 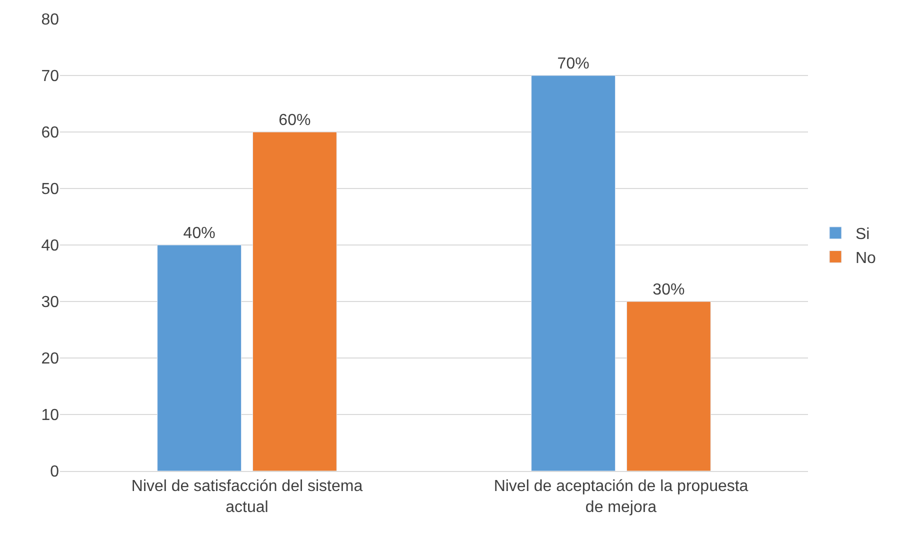 I want to click on y-tick-label: 10, so click(x=50, y=415).